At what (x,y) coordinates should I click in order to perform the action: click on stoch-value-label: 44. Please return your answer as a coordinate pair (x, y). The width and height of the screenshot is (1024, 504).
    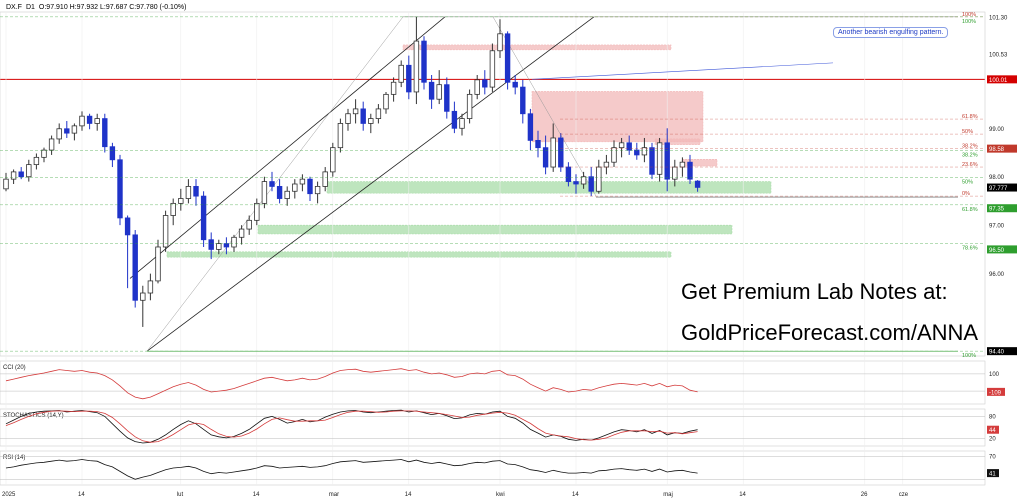
    Looking at the image, I should click on (992, 431).